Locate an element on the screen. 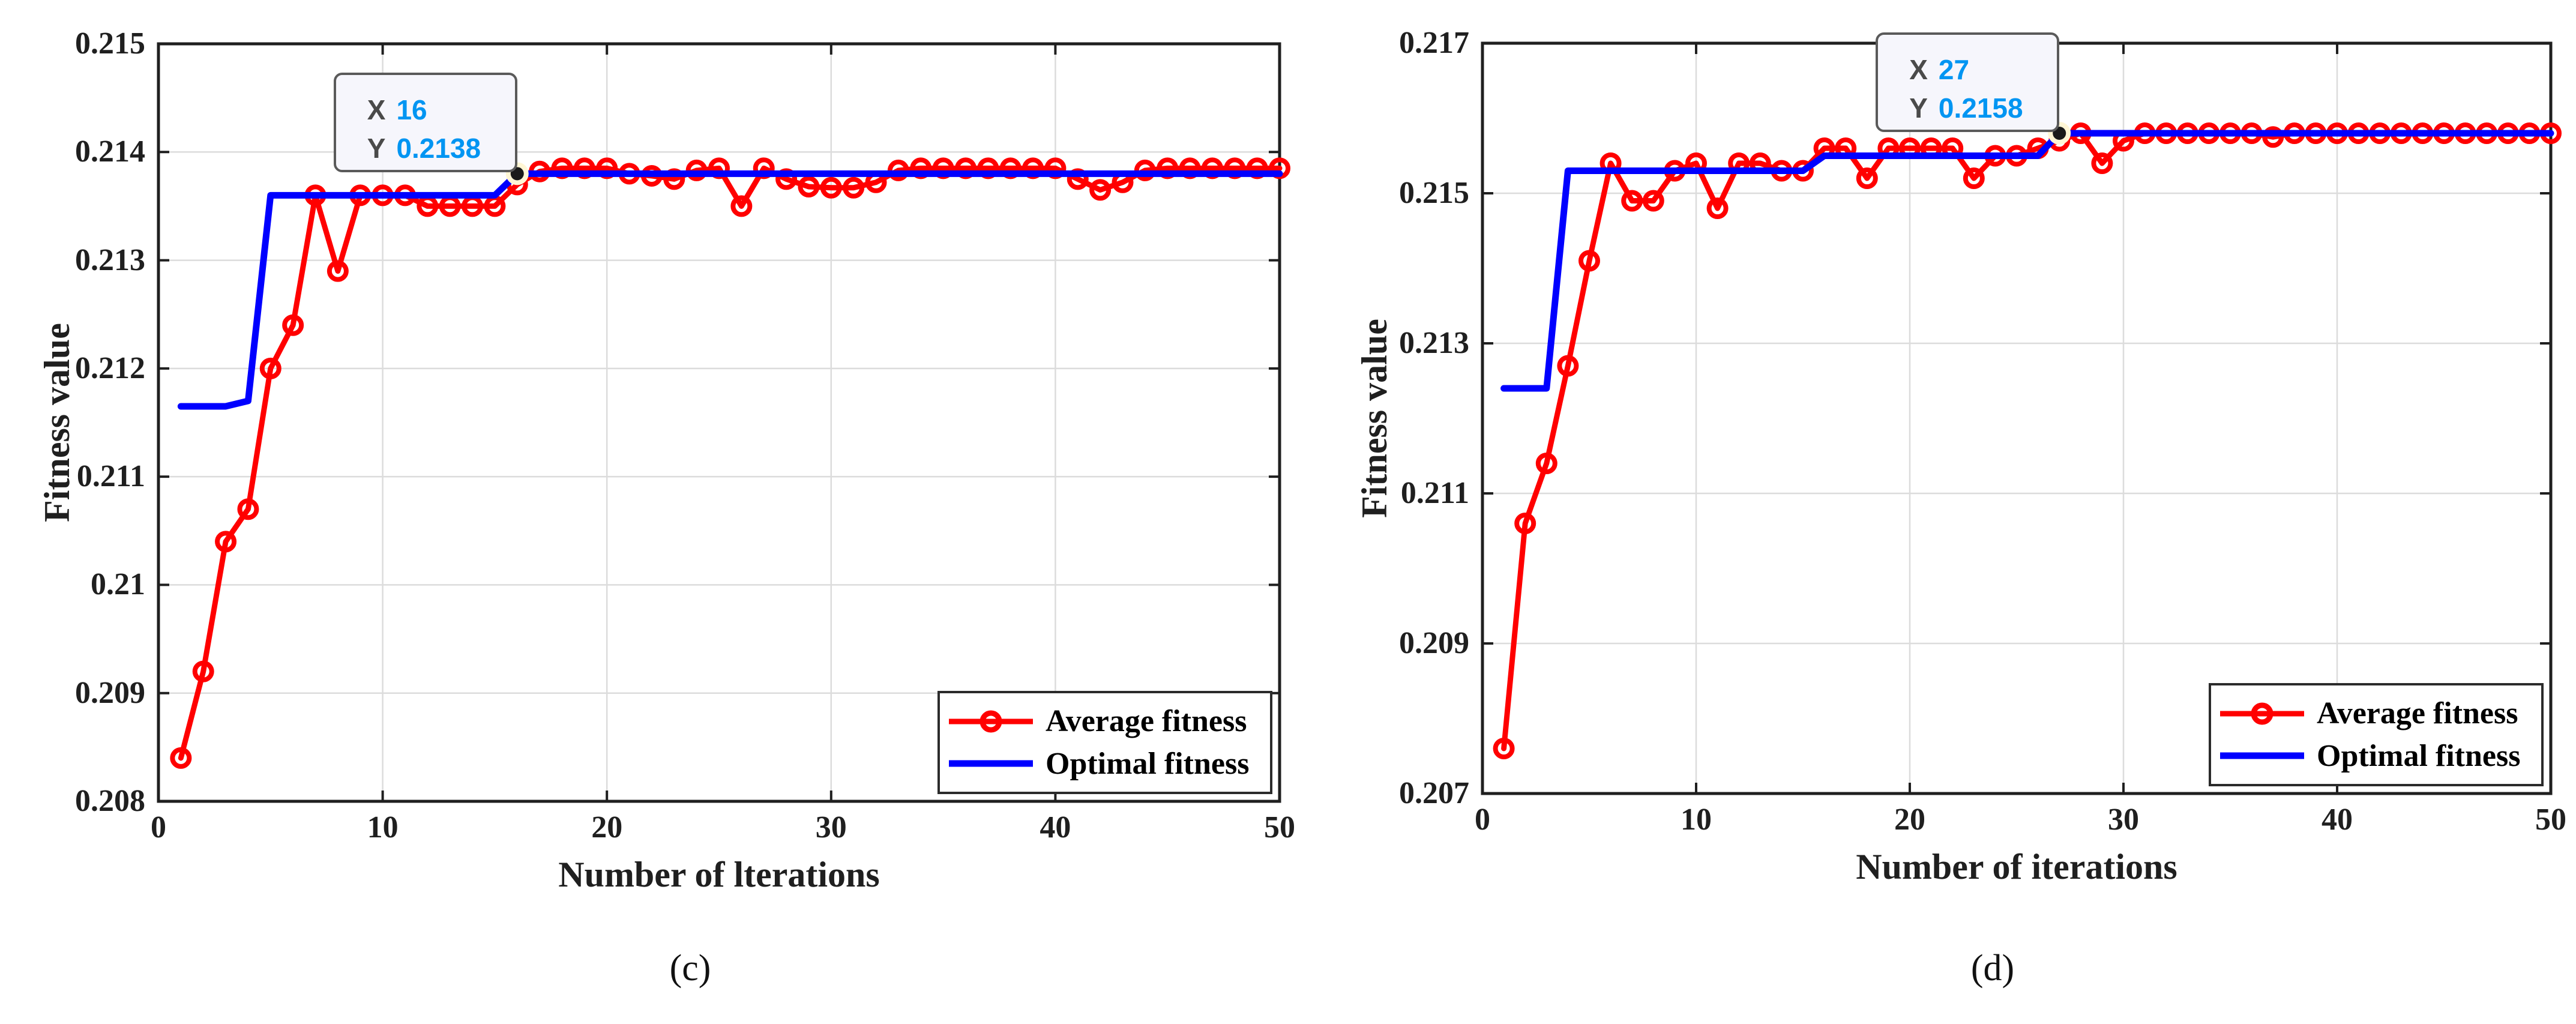  y-tick-label: 0.208 is located at coordinates (110, 801).